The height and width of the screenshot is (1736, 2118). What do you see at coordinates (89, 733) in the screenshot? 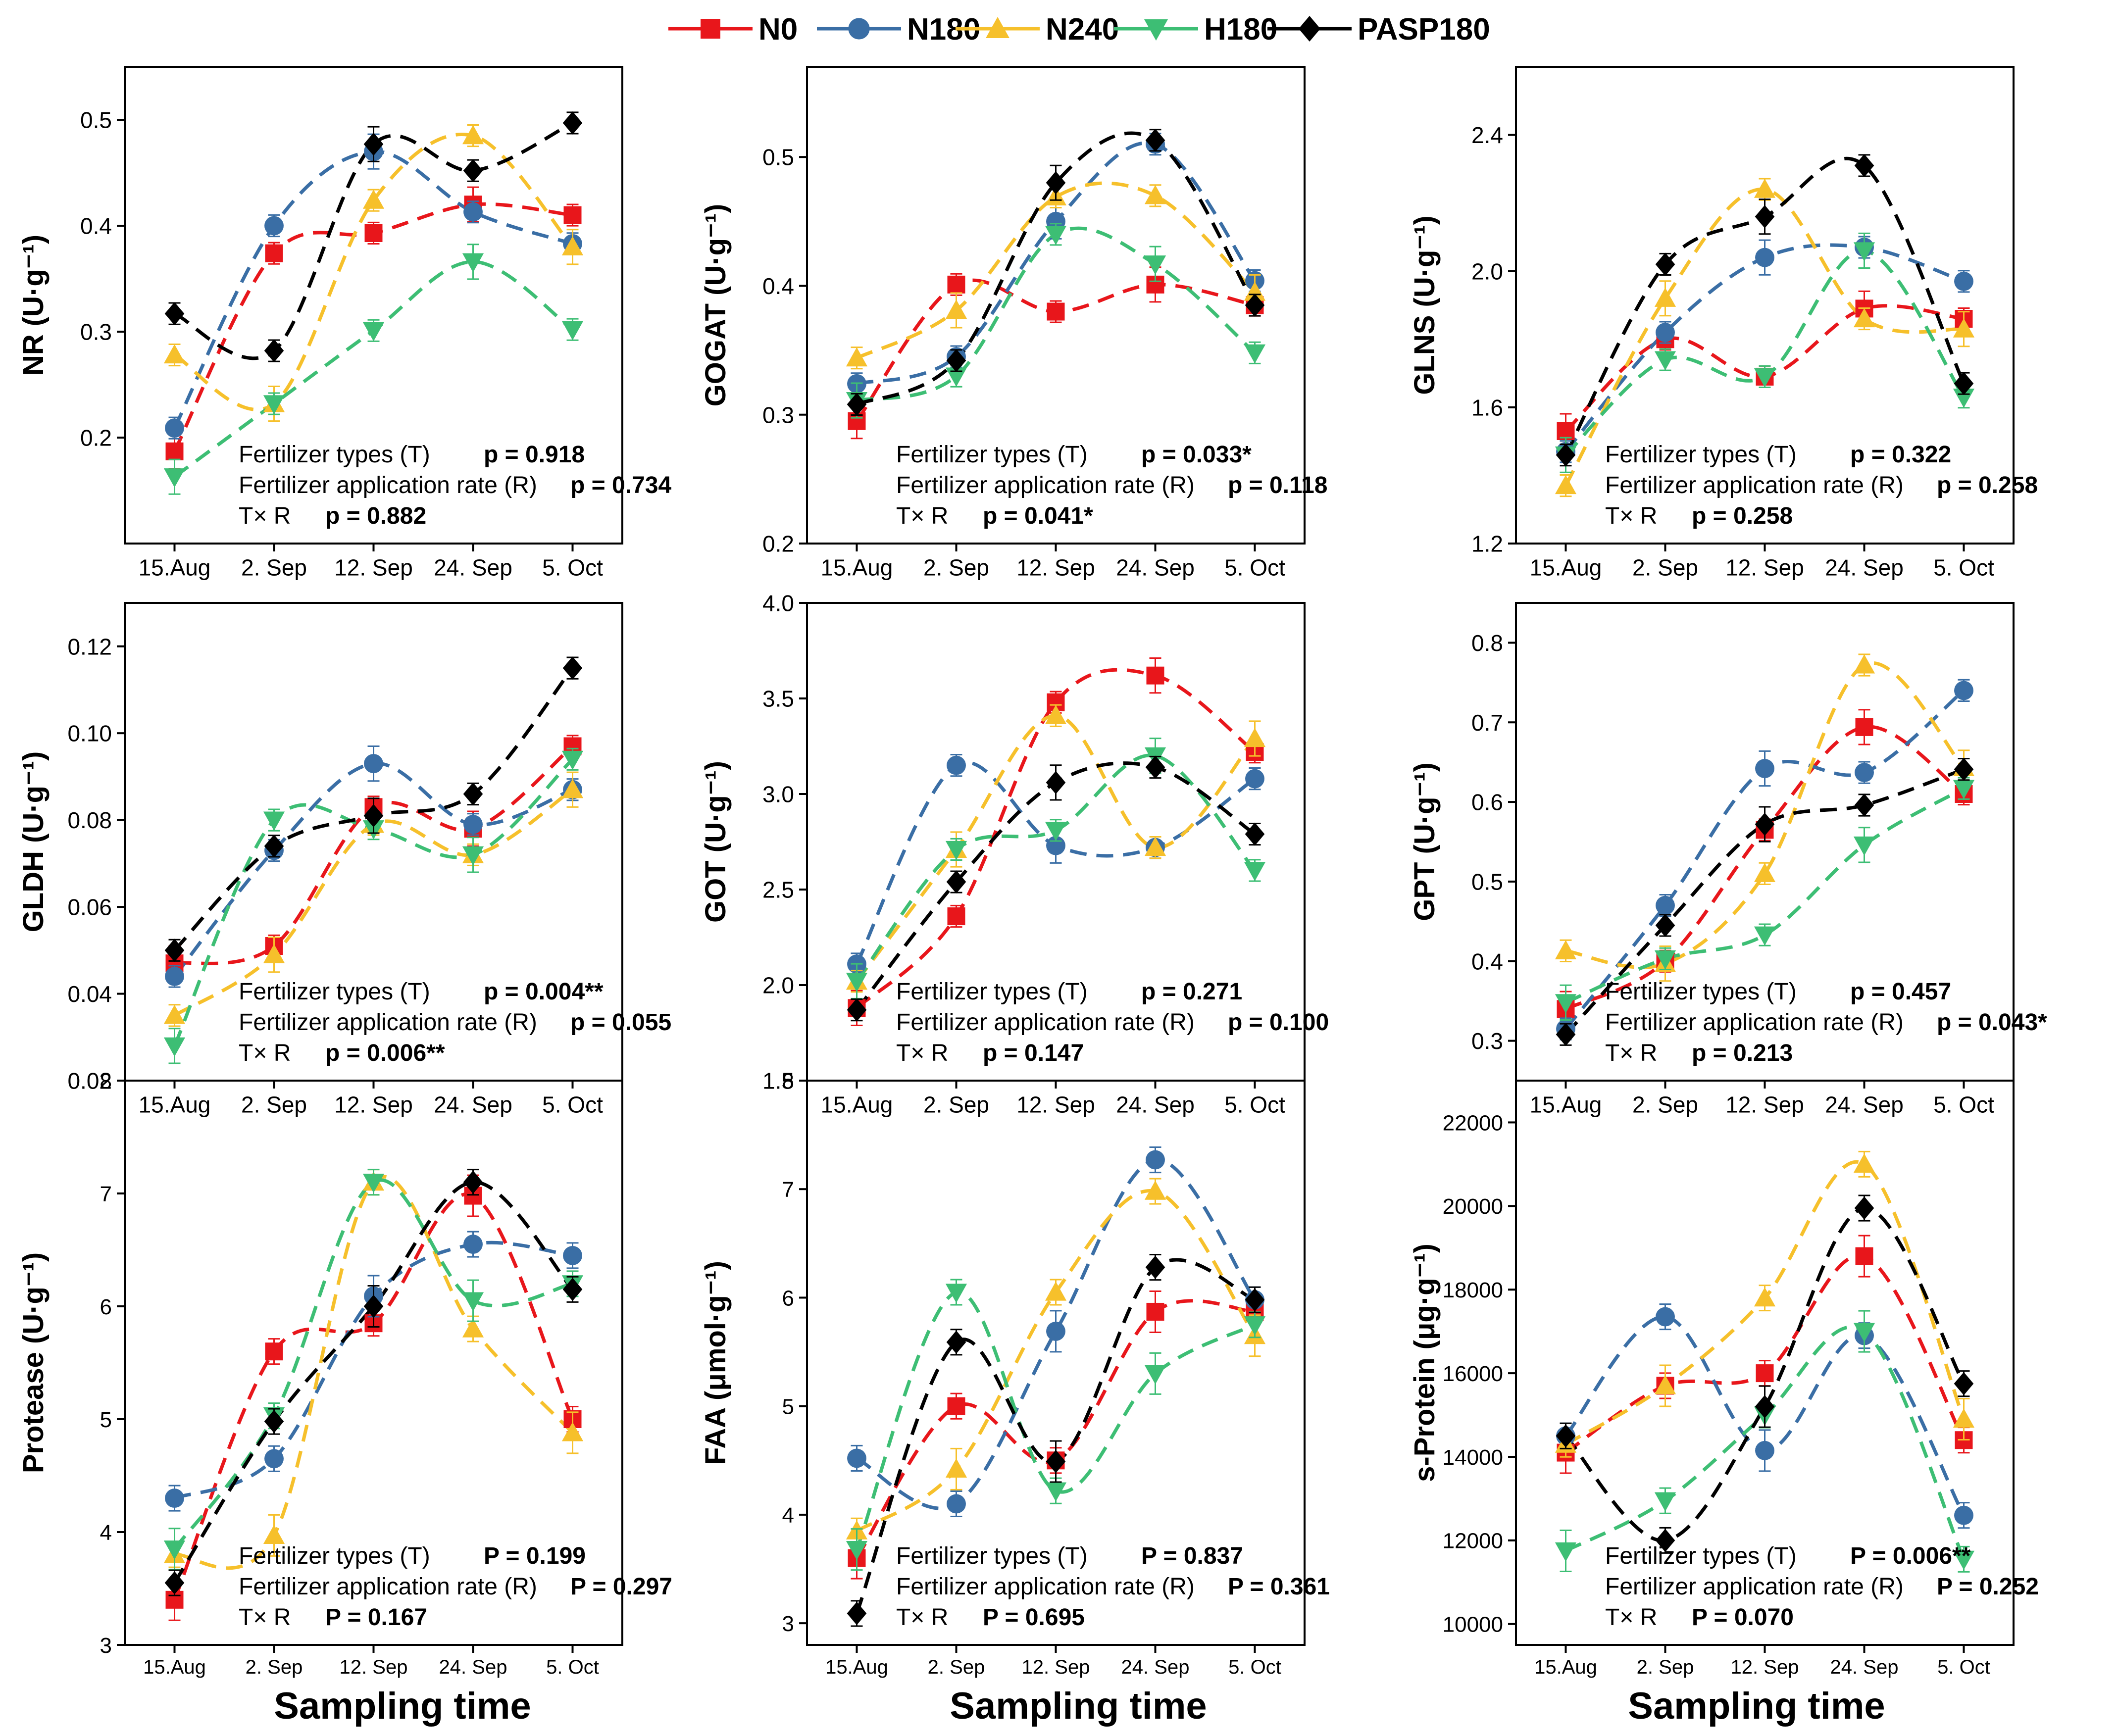
I see `y-tick-label: 0.10` at bounding box center [89, 733].